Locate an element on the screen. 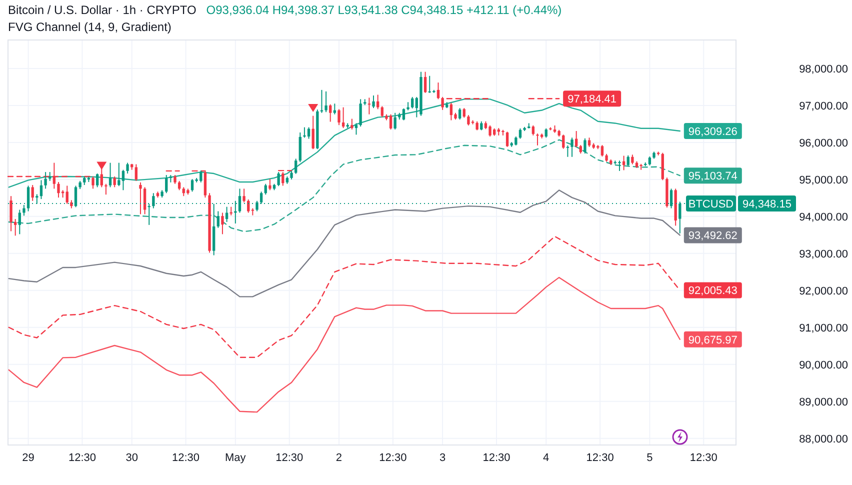 The width and height of the screenshot is (852, 485). data-label: 95,103.74 is located at coordinates (713, 176).